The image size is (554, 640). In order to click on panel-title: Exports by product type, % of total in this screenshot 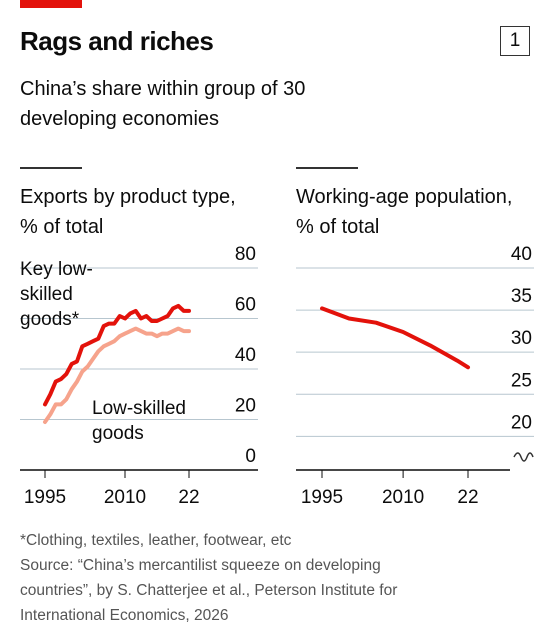, I will do `click(128, 212)`.